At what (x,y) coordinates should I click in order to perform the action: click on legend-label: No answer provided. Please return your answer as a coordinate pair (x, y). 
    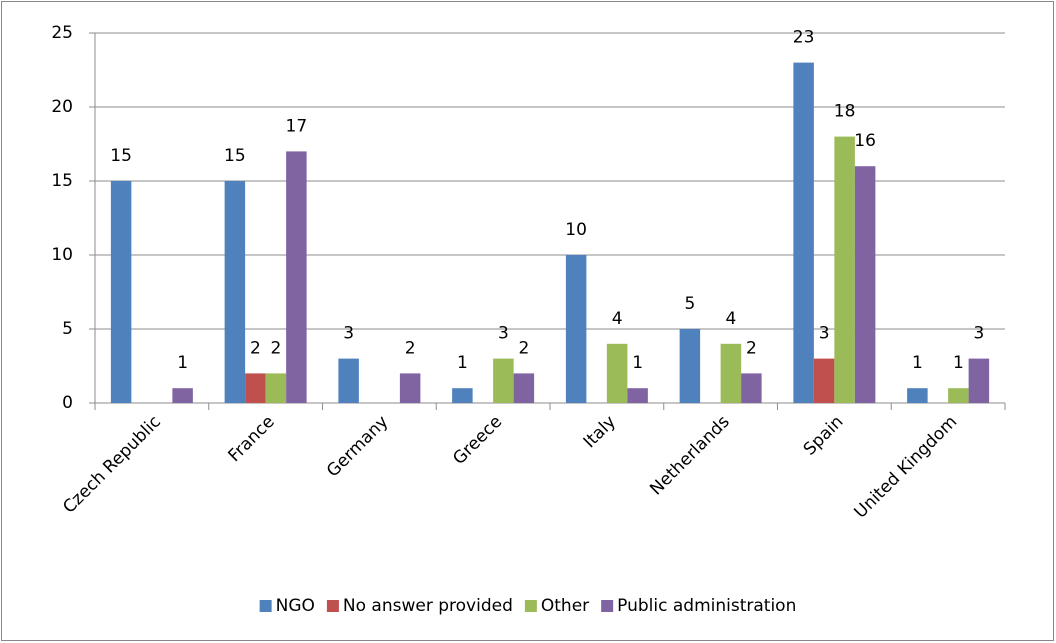
    Looking at the image, I should click on (428, 606).